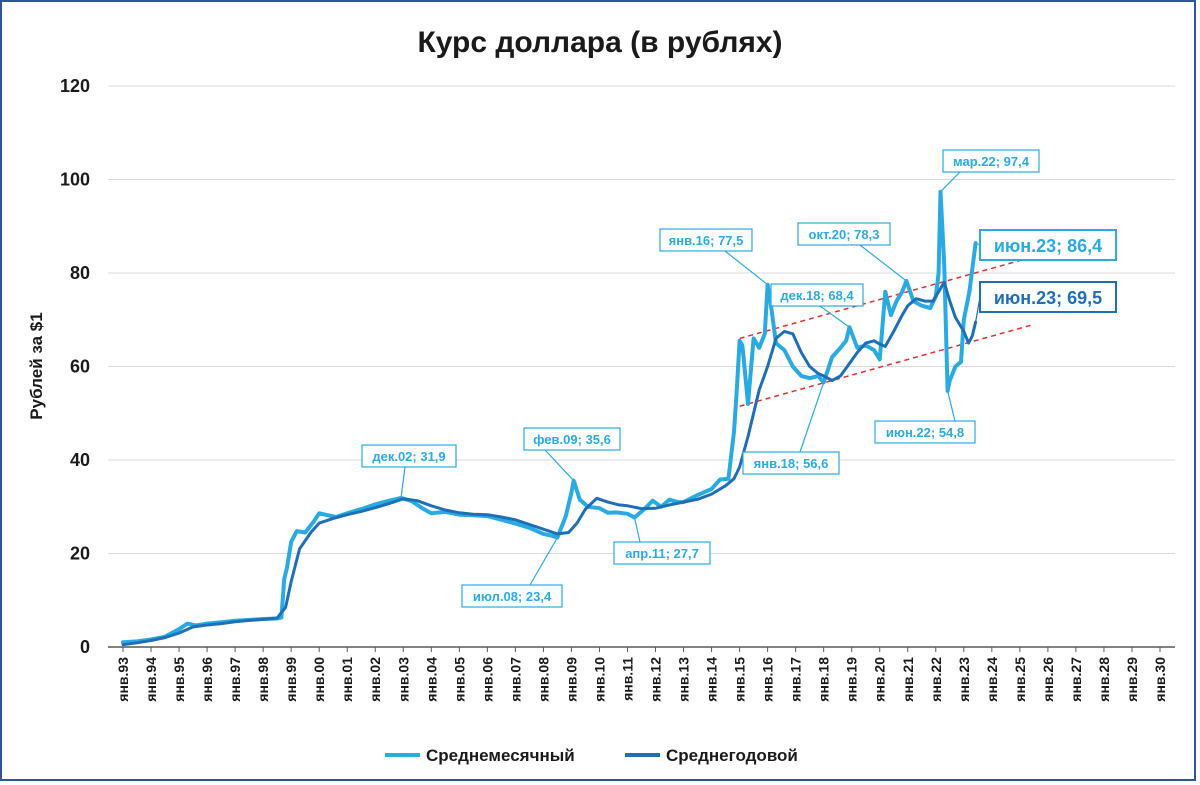 The height and width of the screenshot is (785, 1200). I want to click on x-tick-label: янв.27, so click(1076, 679).